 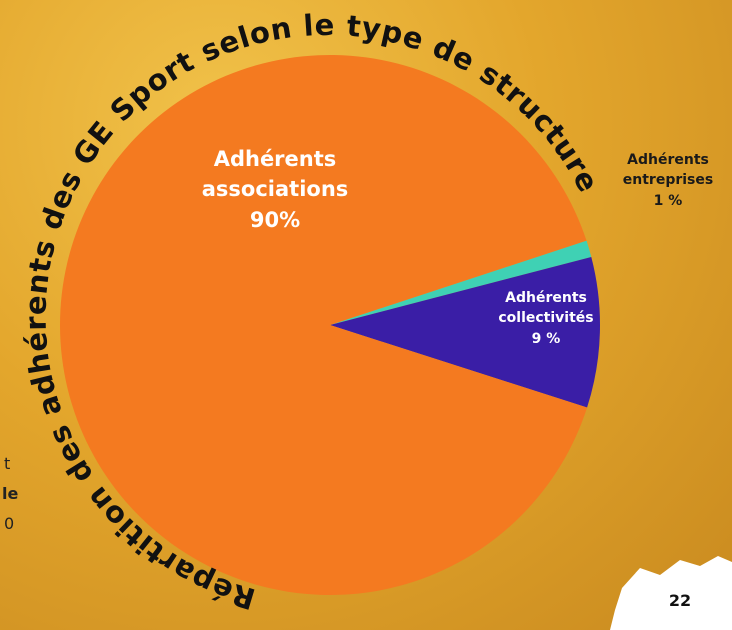 I want to click on slice-category: Adhérents associations, so click(x=275, y=174).